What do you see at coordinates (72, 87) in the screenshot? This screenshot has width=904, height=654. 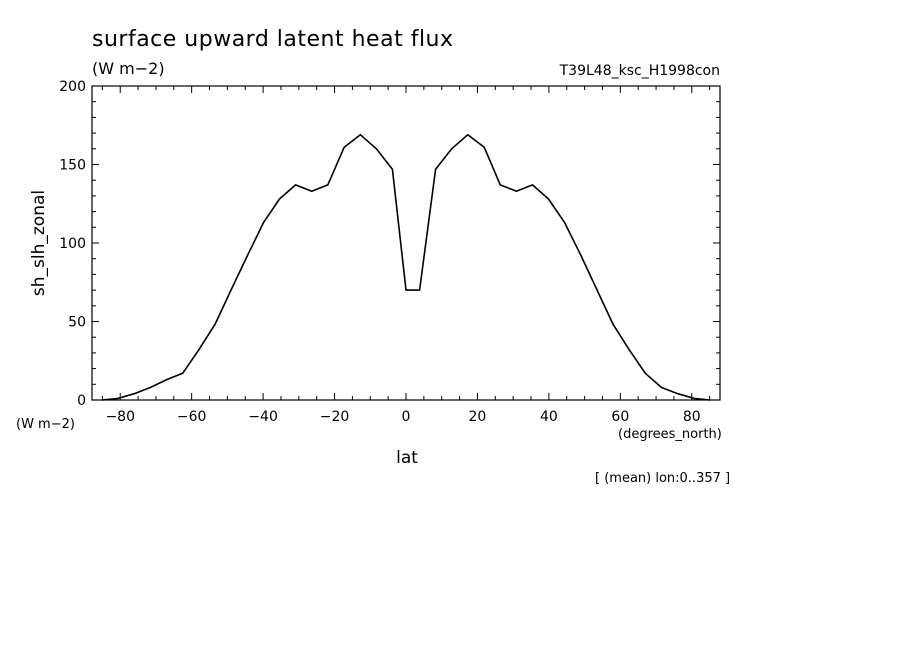 I see `y-tick-label: 200` at bounding box center [72, 87].